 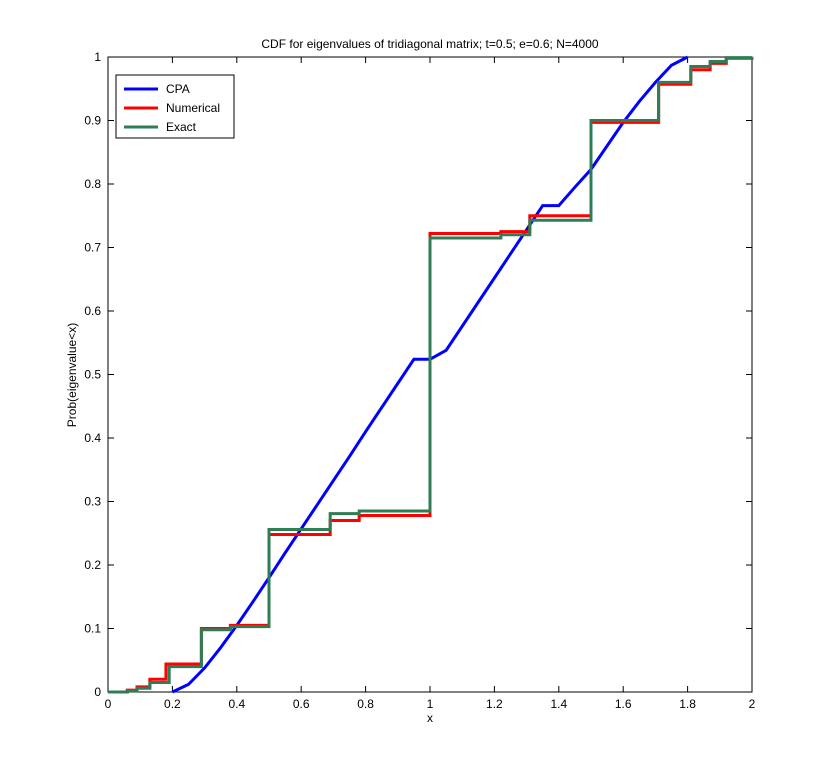 What do you see at coordinates (623, 704) in the screenshot?
I see `x-tick-label: 1.6` at bounding box center [623, 704].